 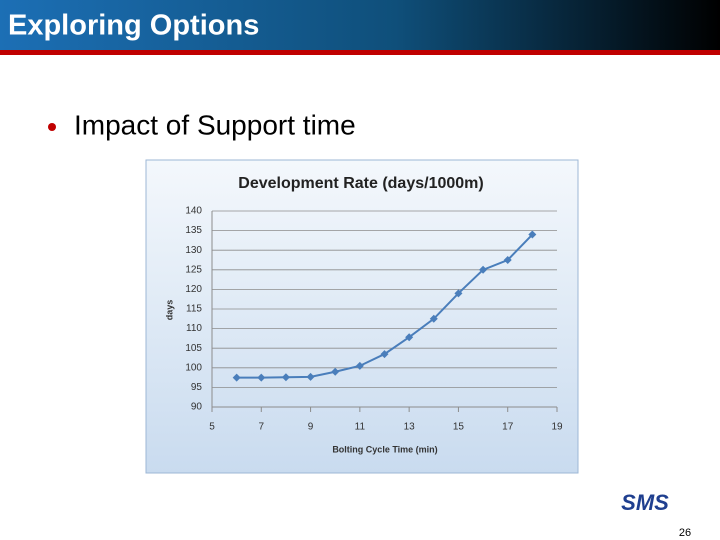 What do you see at coordinates (193, 348) in the screenshot?
I see `y-tick-label: 105` at bounding box center [193, 348].